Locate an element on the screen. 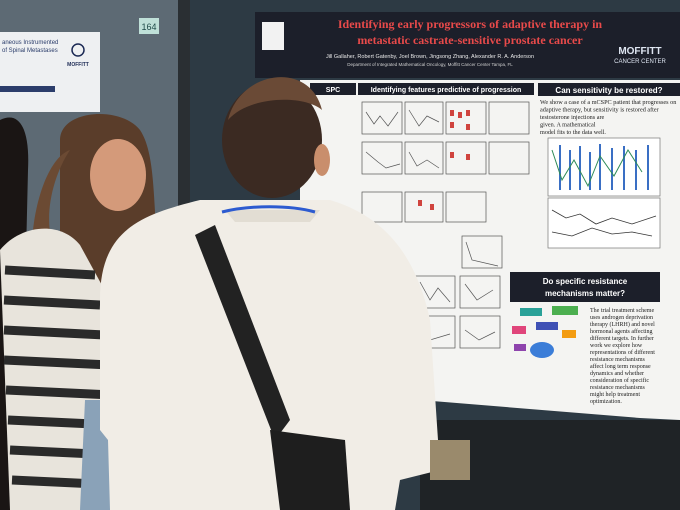 The height and width of the screenshot is (510, 680). body-text: testosterone injections are is located at coordinates (572, 117).